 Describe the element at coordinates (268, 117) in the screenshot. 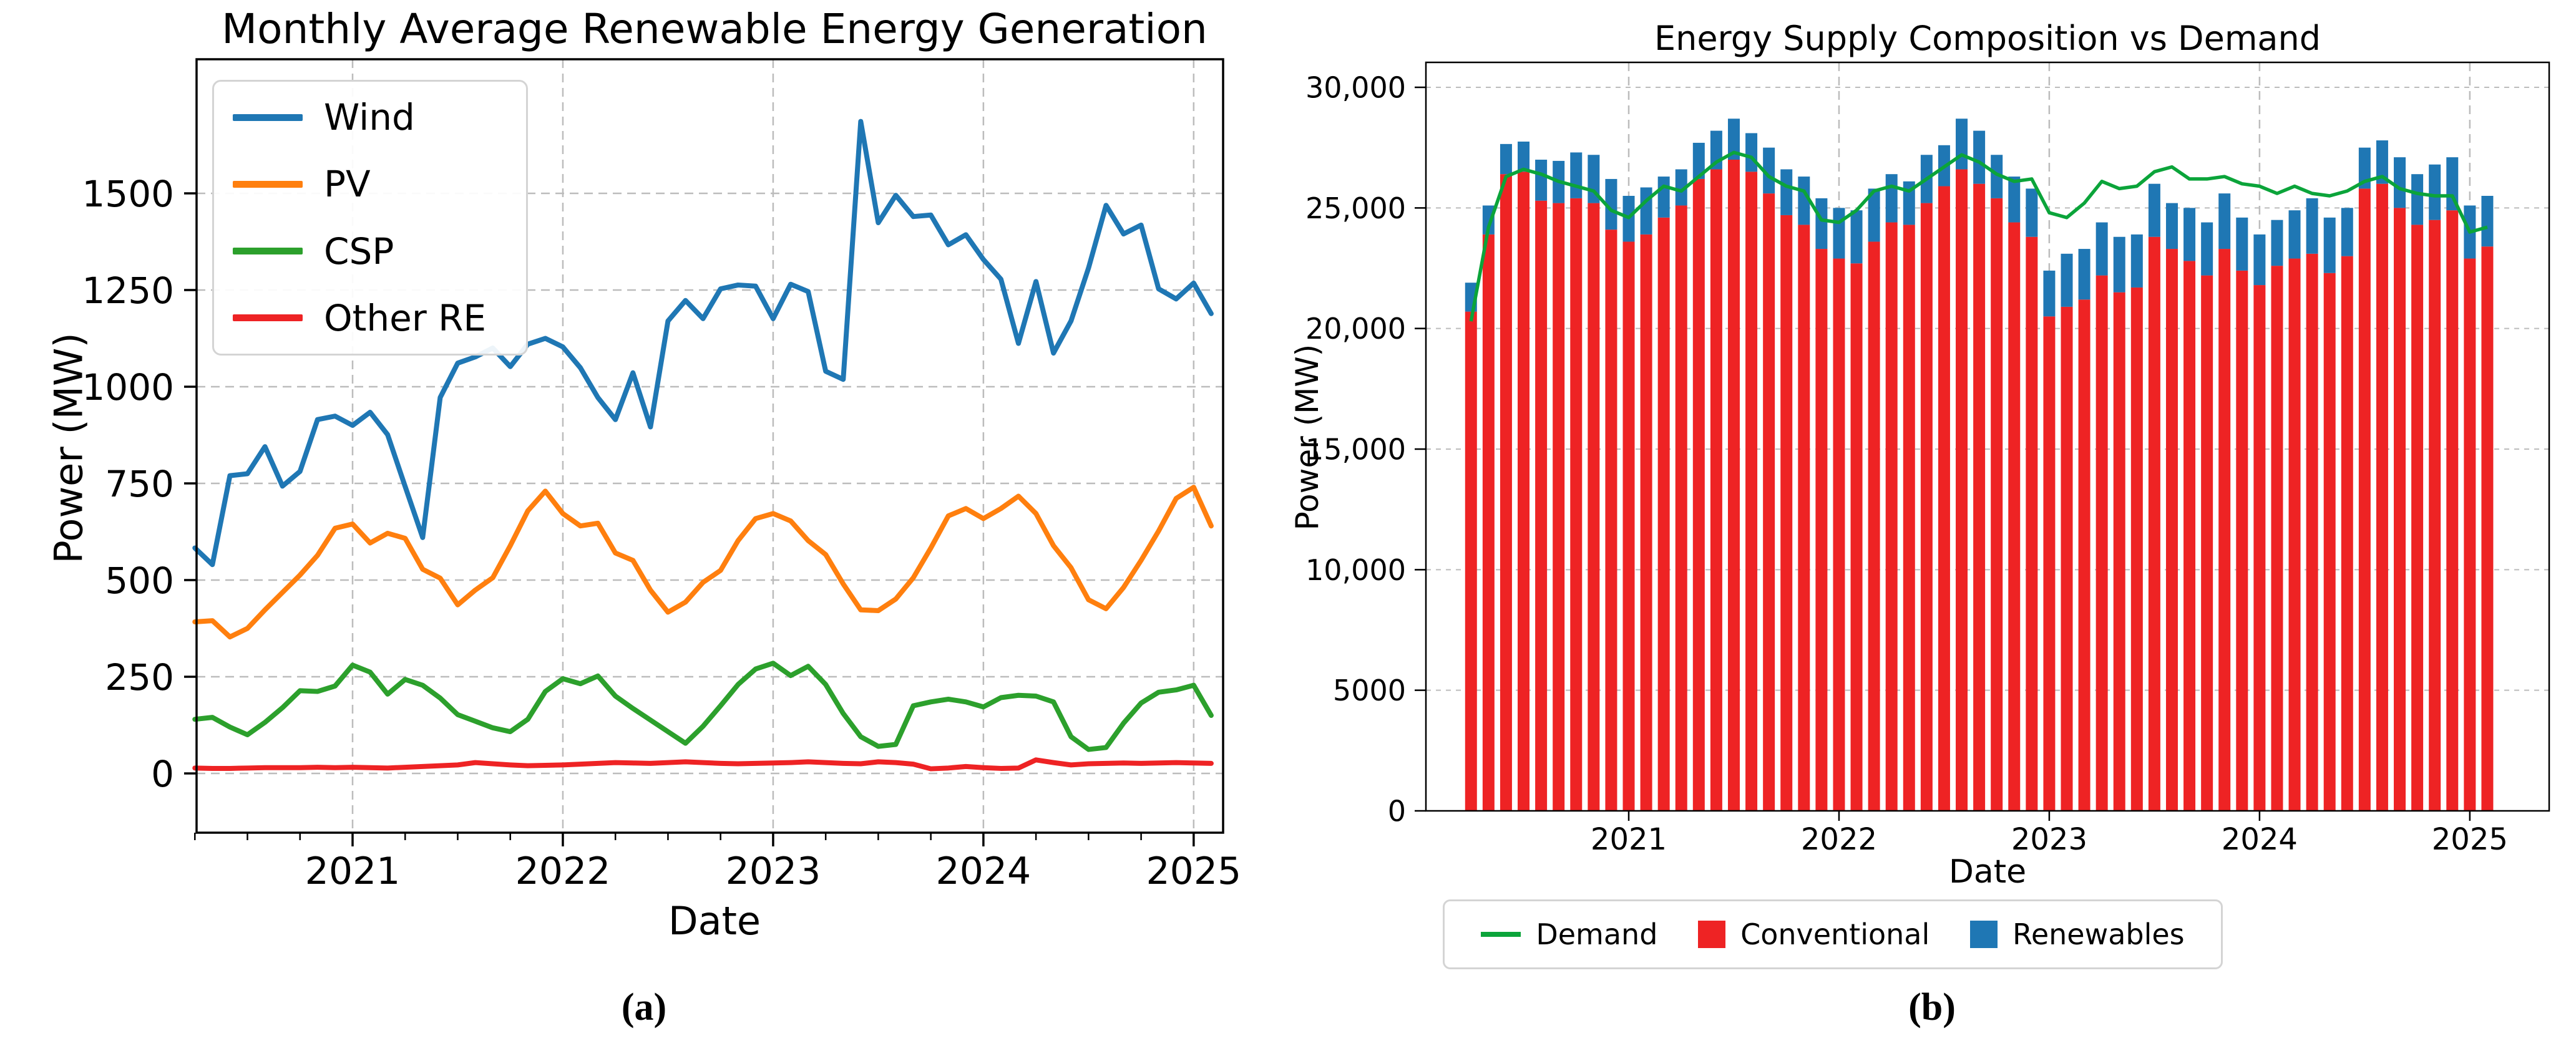

I see `wind-legend-line-icon` at that location.